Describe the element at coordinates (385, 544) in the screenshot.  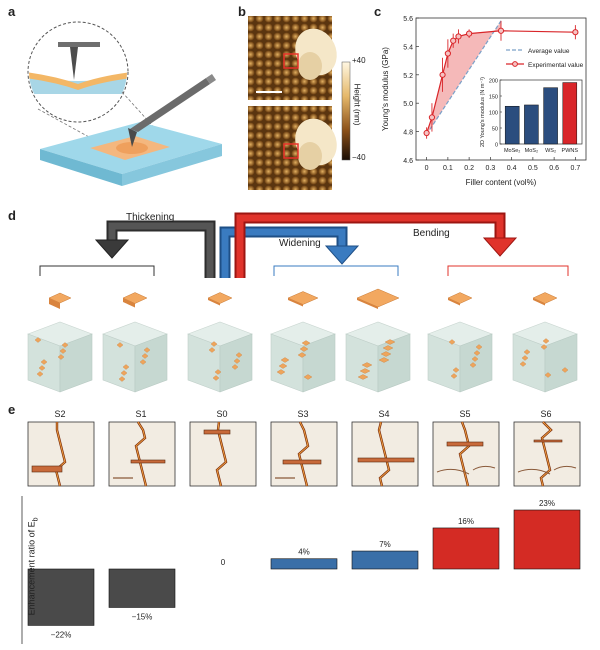
I see `bar-value-label: 7%` at that location.